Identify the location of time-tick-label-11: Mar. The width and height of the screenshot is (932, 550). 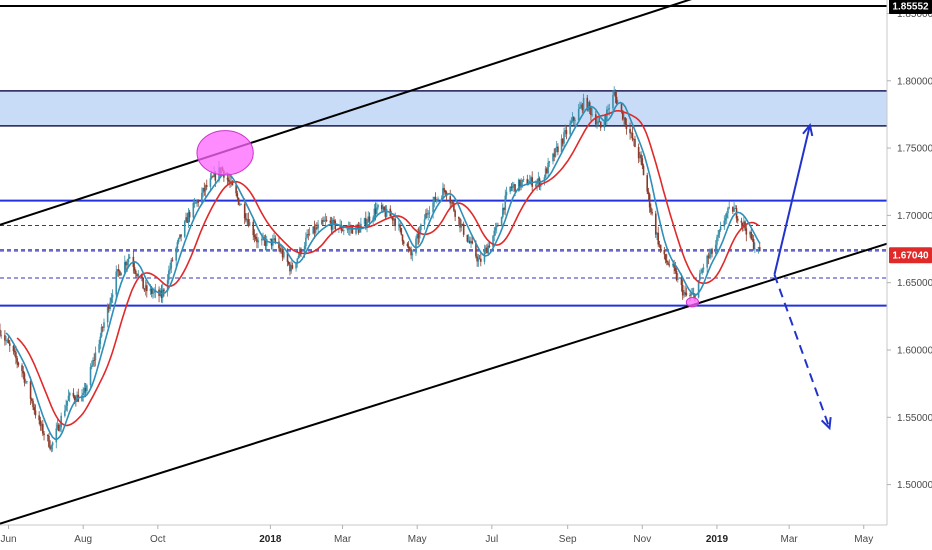
(790, 539).